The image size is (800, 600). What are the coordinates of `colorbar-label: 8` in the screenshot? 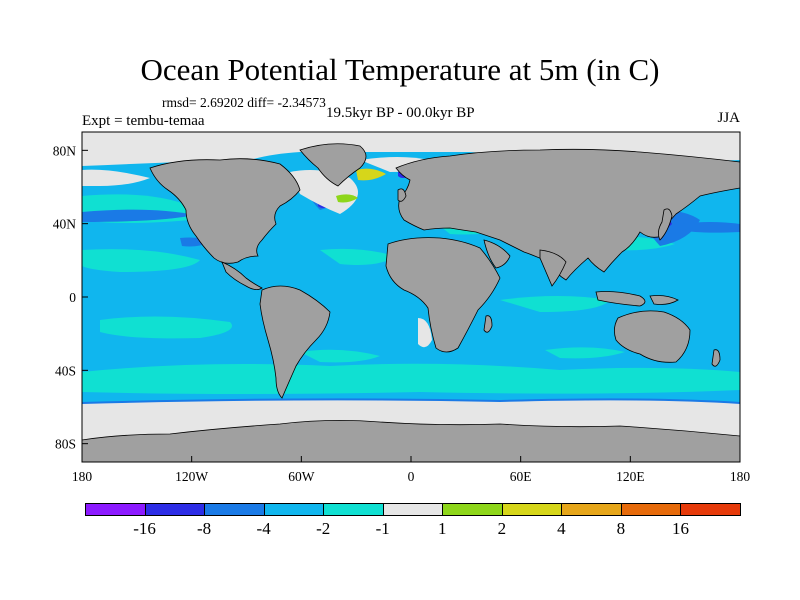 It's located at (621, 528).